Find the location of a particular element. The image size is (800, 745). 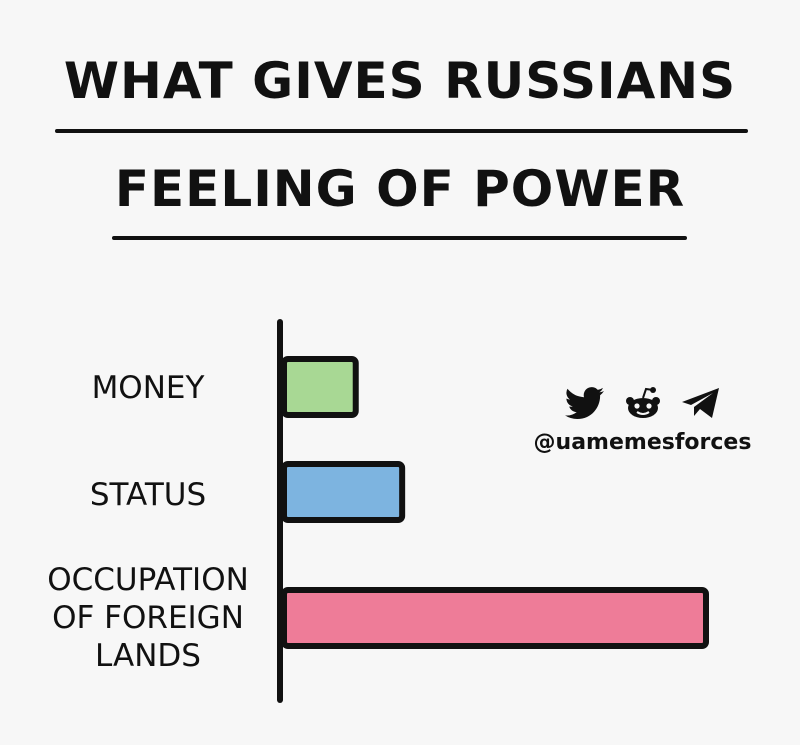

chart-title-line-2: FEELING OF POWER is located at coordinates (400, 189).